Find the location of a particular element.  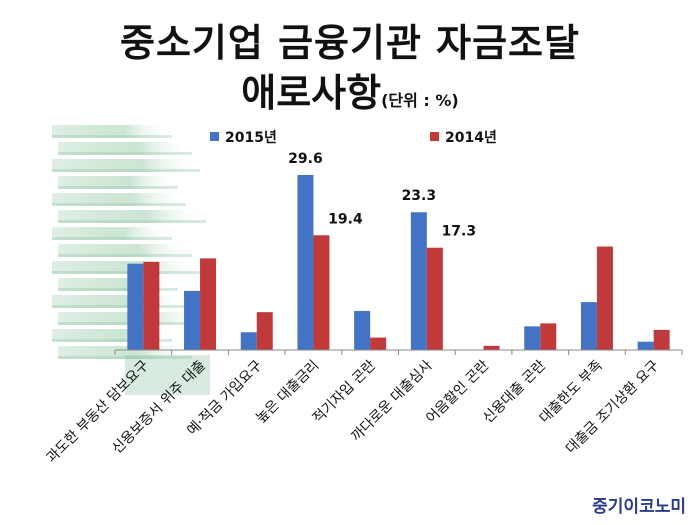

chart-subtitle: 애로사항(단위 : %) is located at coordinates (350, 89).